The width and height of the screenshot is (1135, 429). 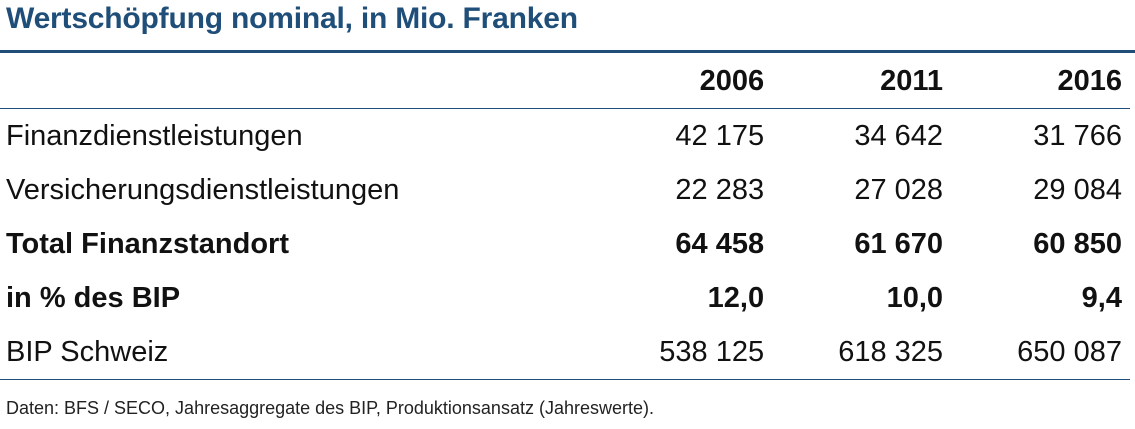 What do you see at coordinates (1077, 189) in the screenshot?
I see `cell-2016: 29 084` at bounding box center [1077, 189].